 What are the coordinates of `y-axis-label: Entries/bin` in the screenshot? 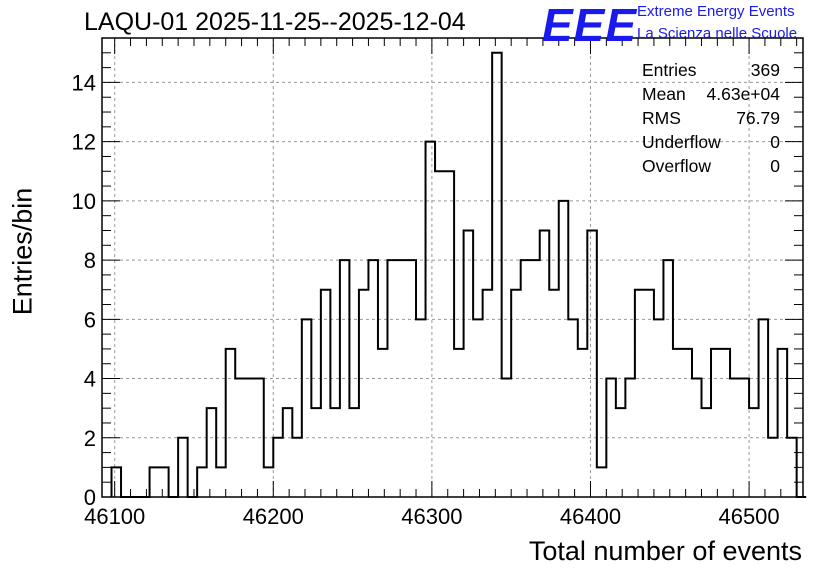 It's located at (22, 251).